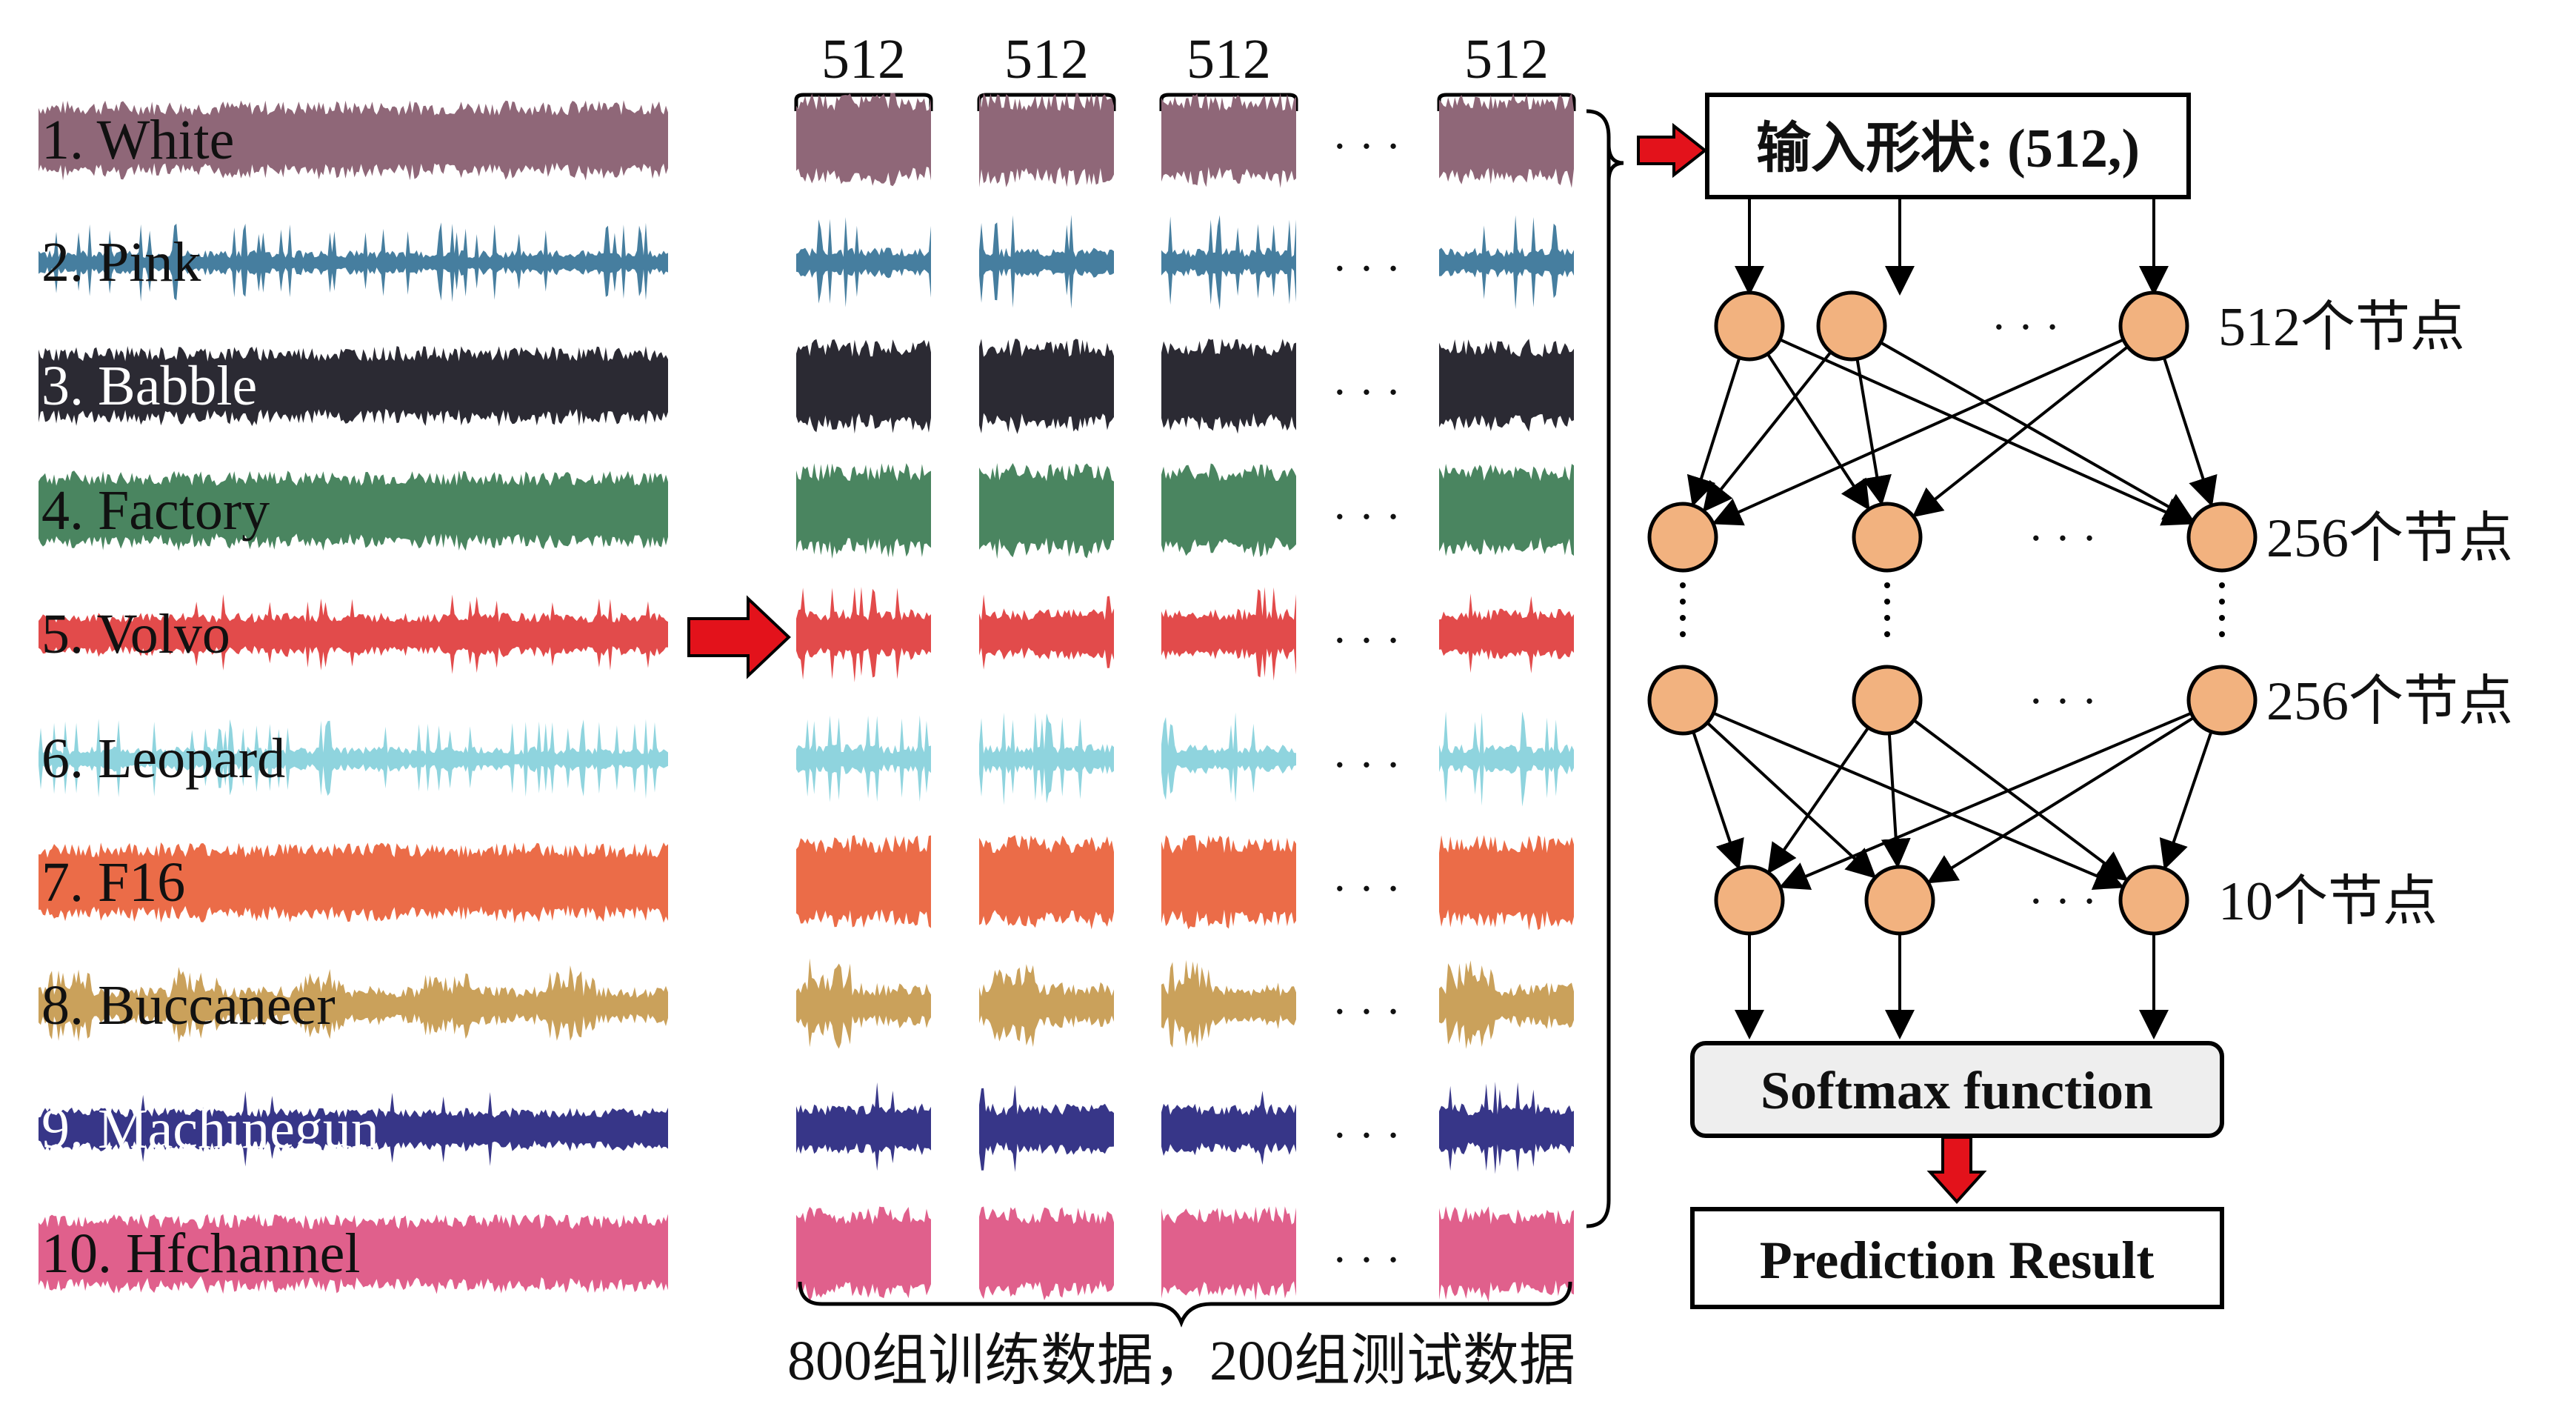 This screenshot has height=1424, width=2576. What do you see at coordinates (1948, 149) in the screenshot?
I see `input-shape-label: 输入形状: (512,)` at bounding box center [1948, 149].